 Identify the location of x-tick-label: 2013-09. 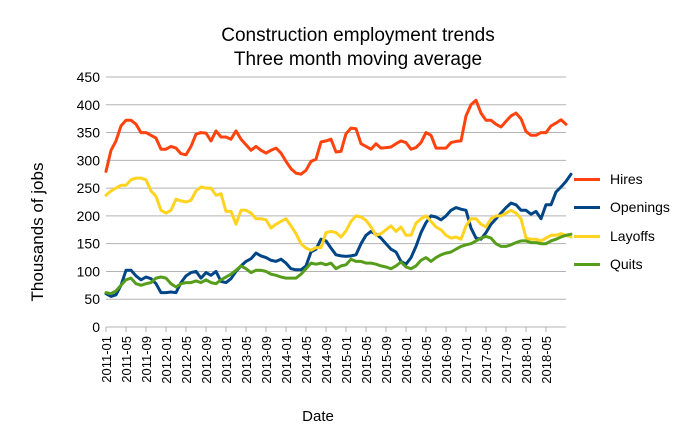
(266, 360).